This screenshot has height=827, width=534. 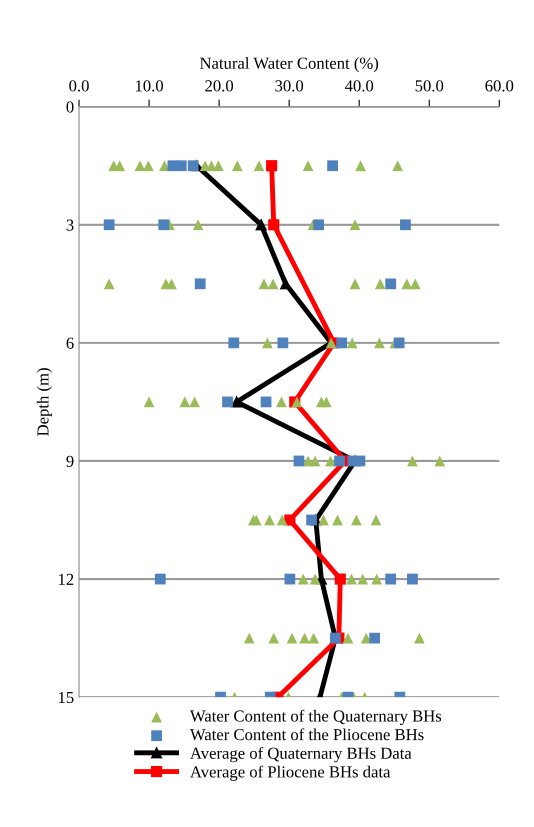 I want to click on x-tick-label: 50.0, so click(x=430, y=86).